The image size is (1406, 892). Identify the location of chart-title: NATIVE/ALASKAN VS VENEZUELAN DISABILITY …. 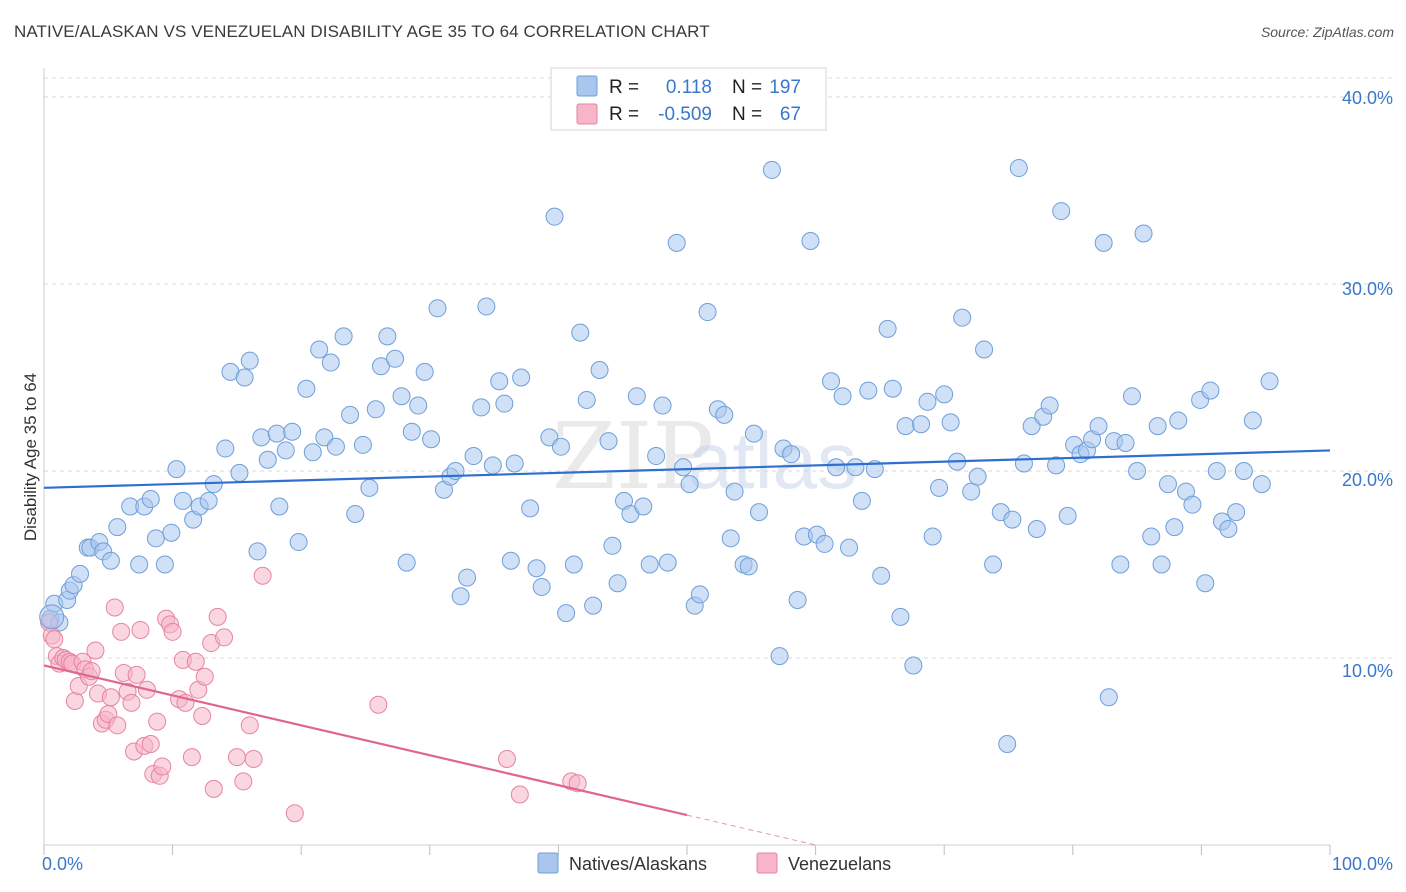
(362, 31).